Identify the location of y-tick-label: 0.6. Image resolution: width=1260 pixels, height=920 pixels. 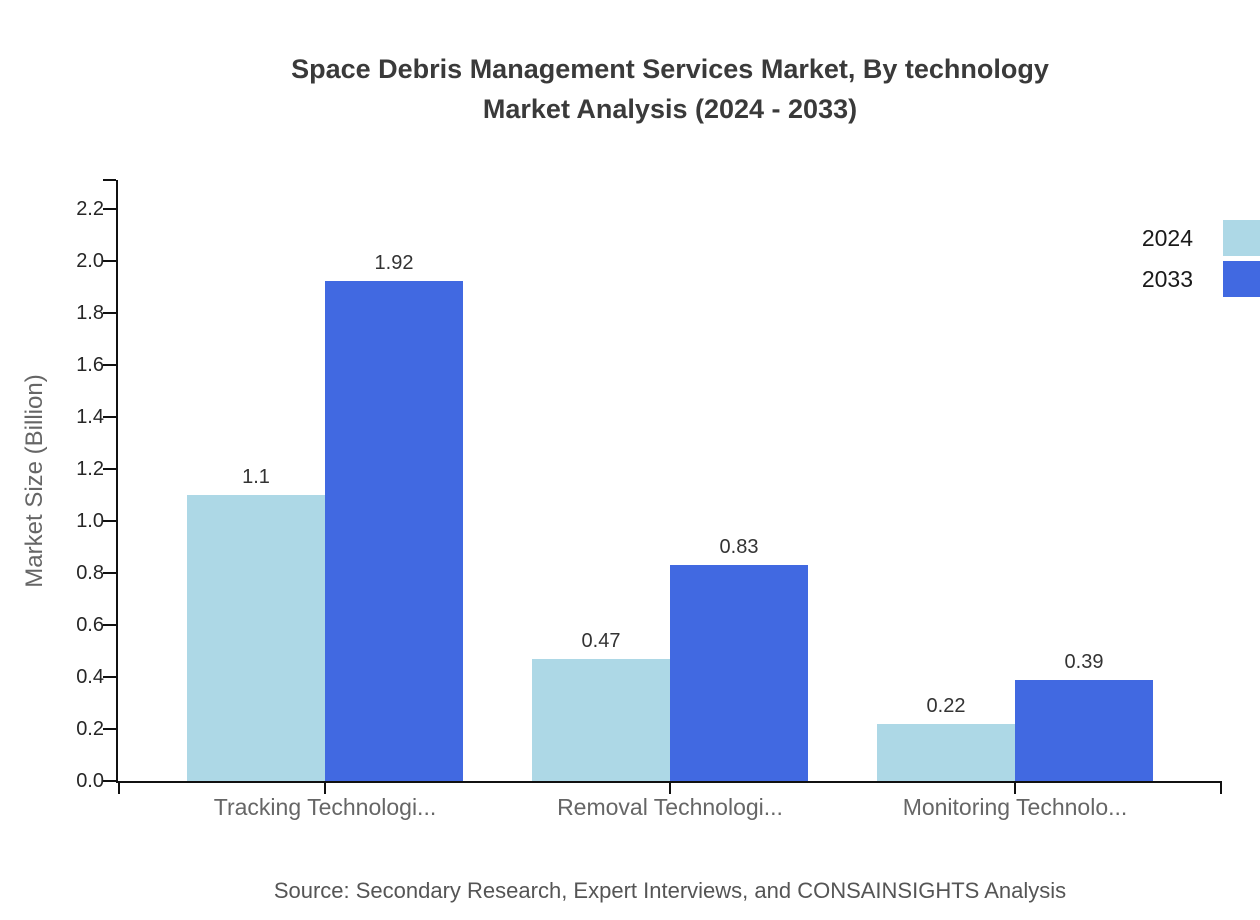
(90, 624).